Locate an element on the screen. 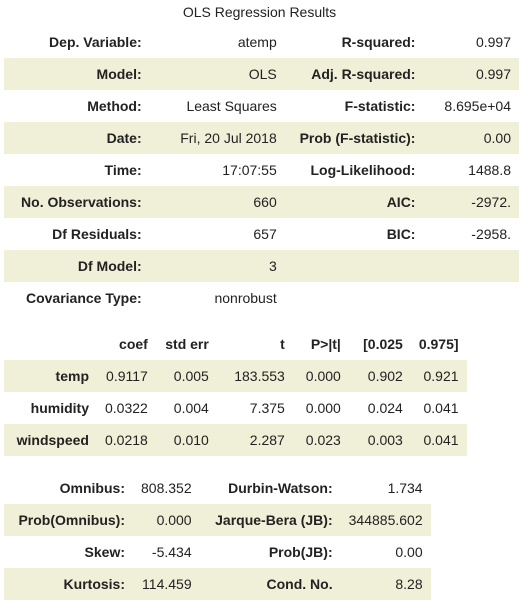  summary-label: Time: is located at coordinates (123, 170).